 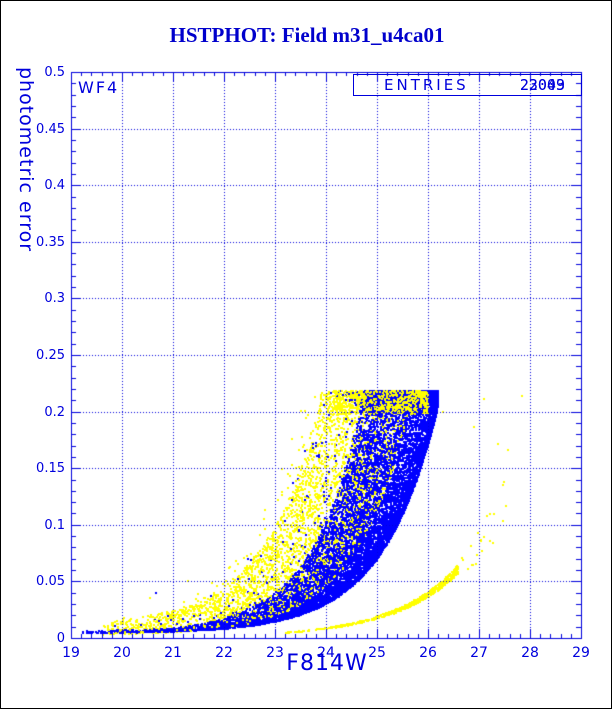 I want to click on y-axis-title: photometric error, so click(x=26, y=160).